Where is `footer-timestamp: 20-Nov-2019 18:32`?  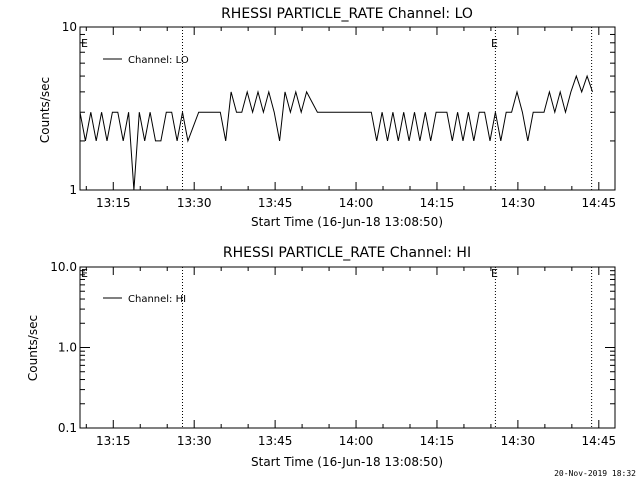 footer-timestamp: 20-Nov-2019 18:32 is located at coordinates (595, 473).